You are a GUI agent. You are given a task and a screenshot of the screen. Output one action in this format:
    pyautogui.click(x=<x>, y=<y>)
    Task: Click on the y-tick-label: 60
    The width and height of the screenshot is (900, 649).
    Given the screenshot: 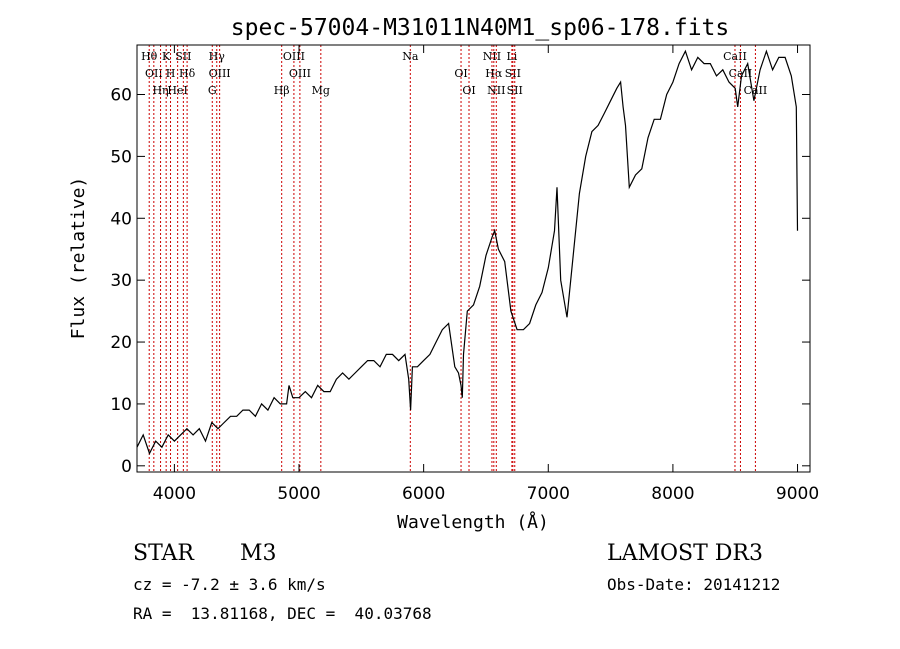 What is the action you would take?
    pyautogui.click(x=121, y=96)
    